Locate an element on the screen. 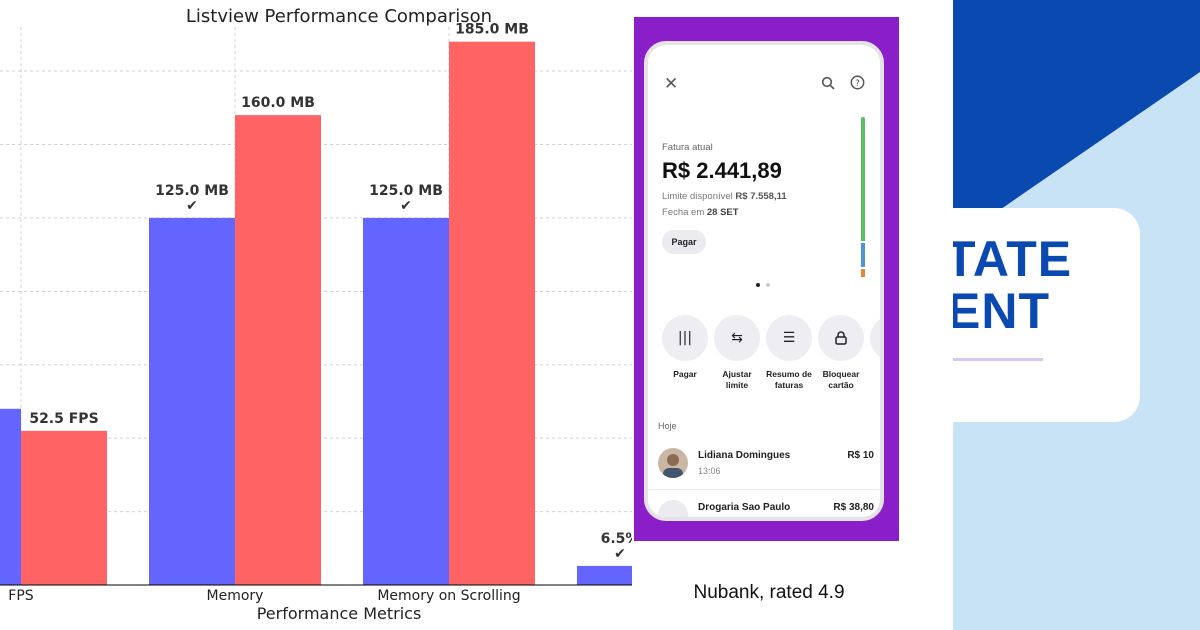 Image resolution: width=1200 pixels, height=630 pixels. limite-row: Limite disponível R$ 7.558,11 is located at coordinates (724, 196).